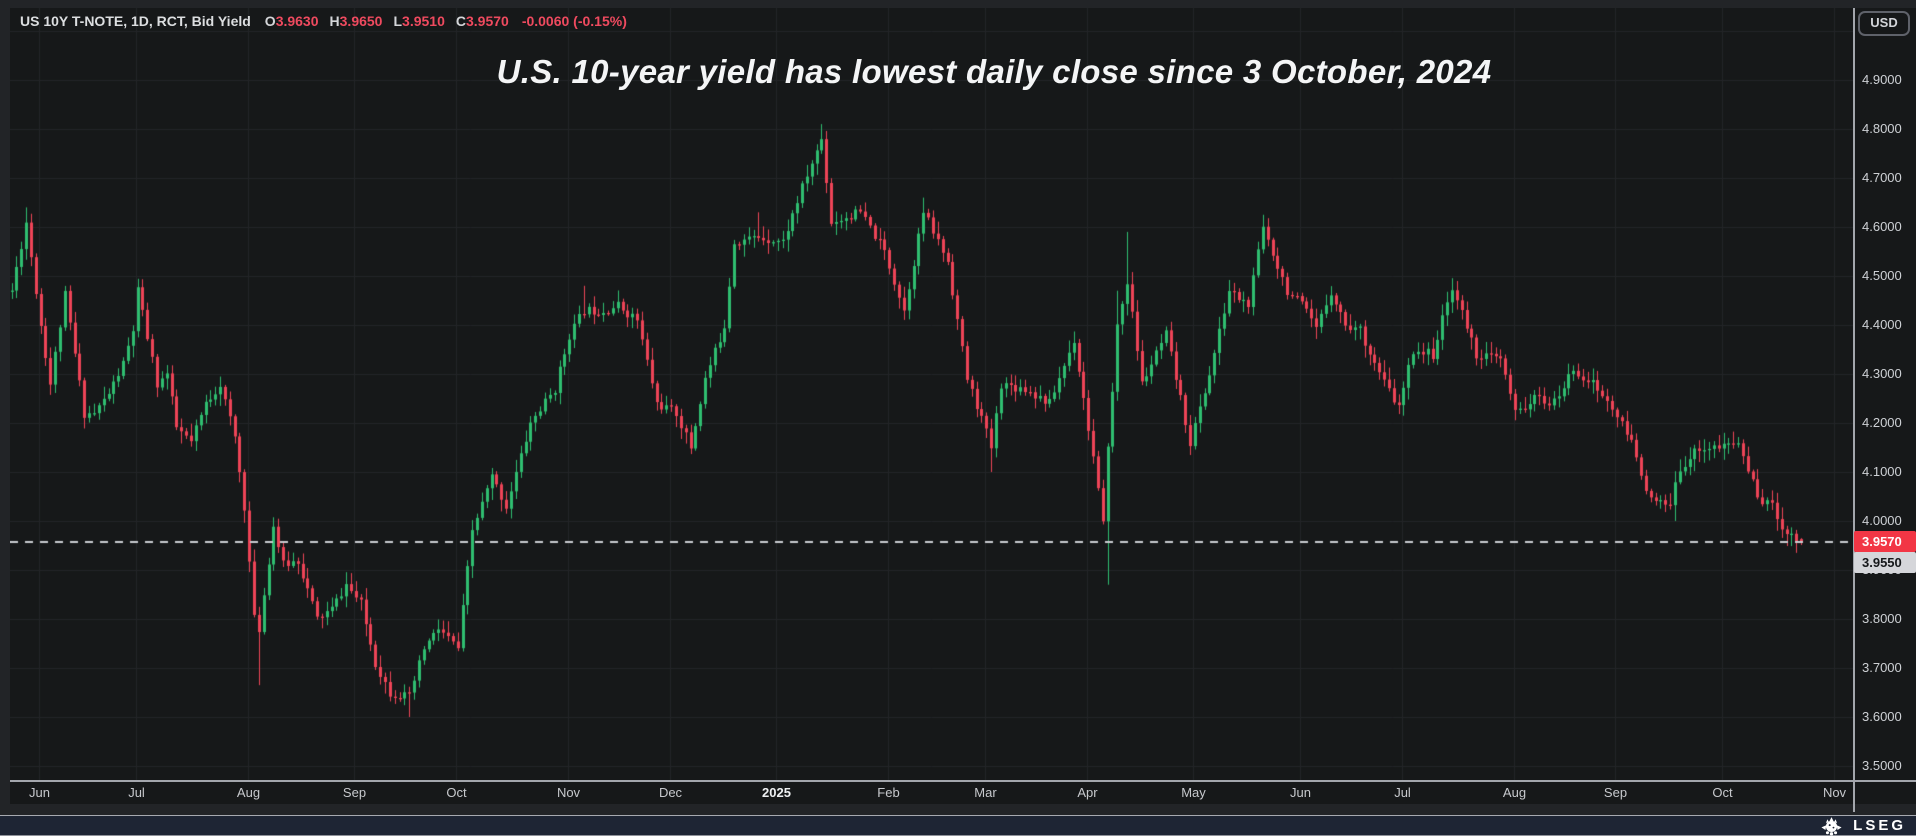  Describe the element at coordinates (297, 21) in the screenshot. I see `ohlc-open-value: 3.9630` at that location.